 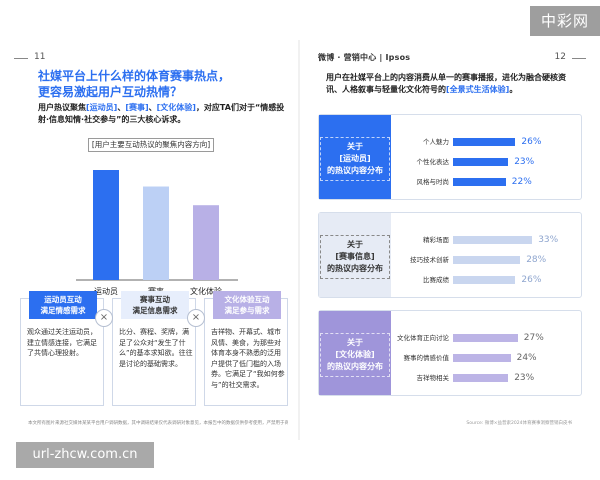 I want to click on page-number-right: 12, so click(x=560, y=57).